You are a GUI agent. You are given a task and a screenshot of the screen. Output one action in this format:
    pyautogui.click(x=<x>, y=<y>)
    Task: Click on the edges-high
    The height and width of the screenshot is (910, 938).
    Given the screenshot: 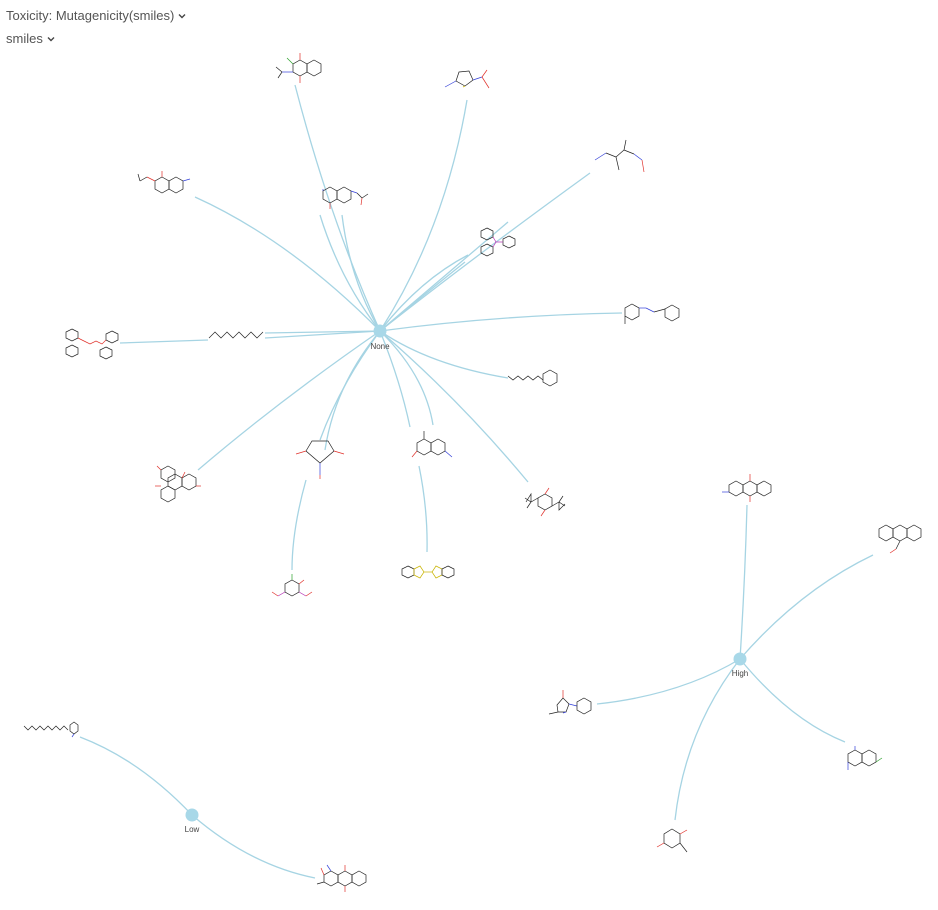 What is the action you would take?
    pyautogui.click(x=735, y=662)
    